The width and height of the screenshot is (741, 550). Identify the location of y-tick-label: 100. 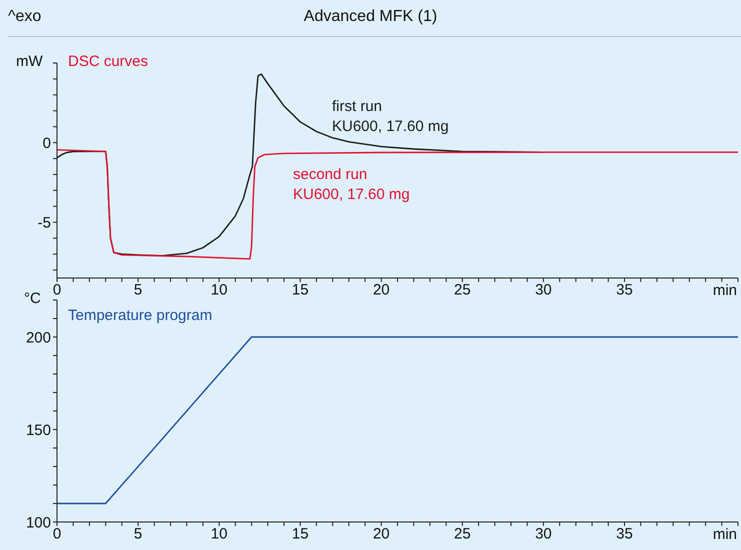
(38, 523).